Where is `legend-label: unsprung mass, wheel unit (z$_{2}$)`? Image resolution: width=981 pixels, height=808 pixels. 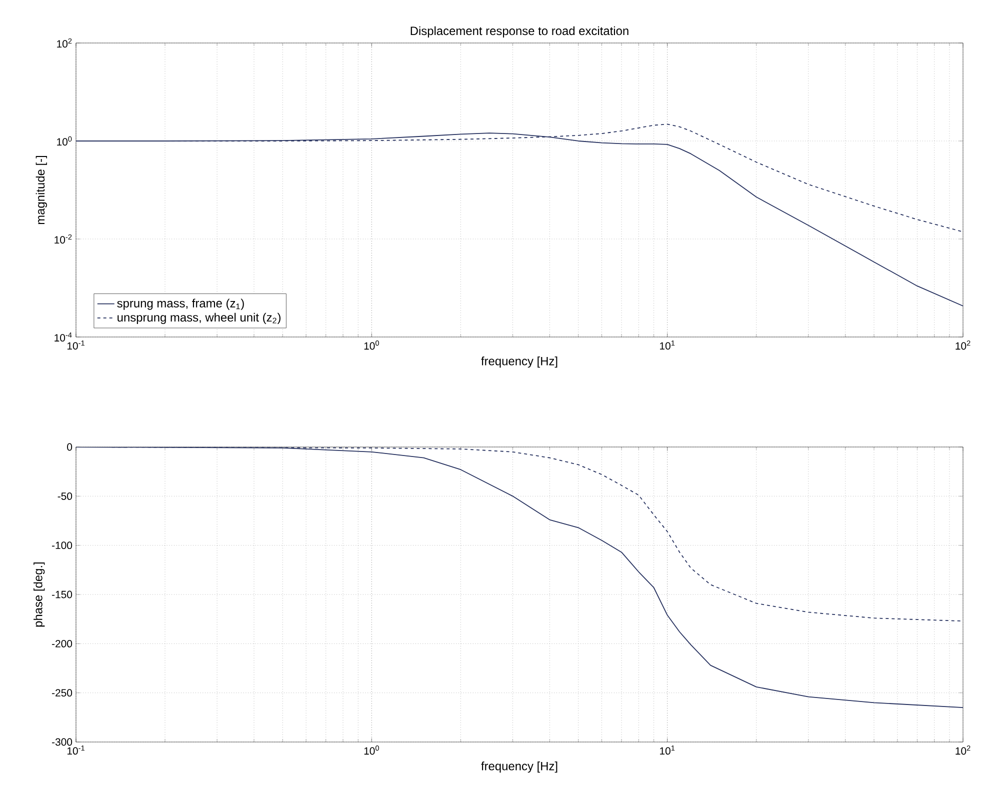
legend-label: unsprung mass, wheel unit (z$_{2}$) is located at coordinates (199, 318).